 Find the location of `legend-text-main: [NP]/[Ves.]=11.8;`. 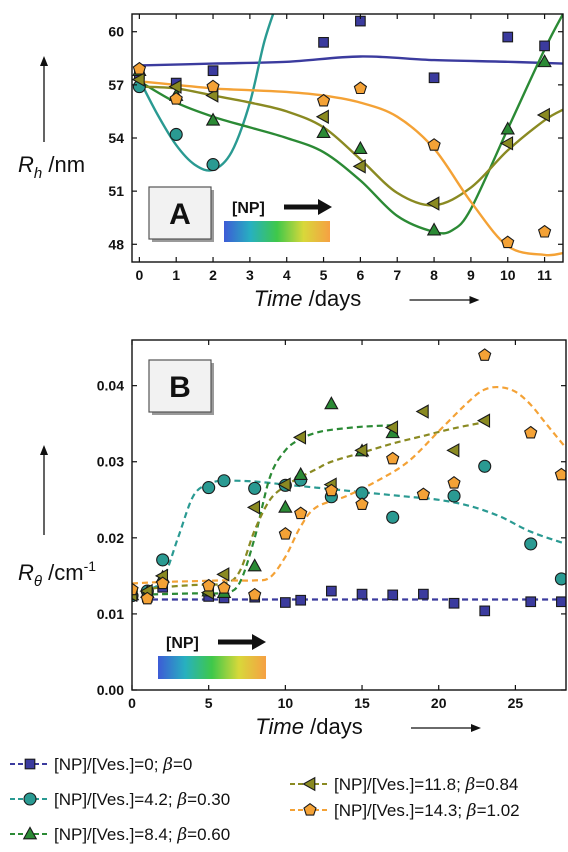

legend-text-main: [NP]/[Ves.]=11.8; is located at coordinates (400, 784).